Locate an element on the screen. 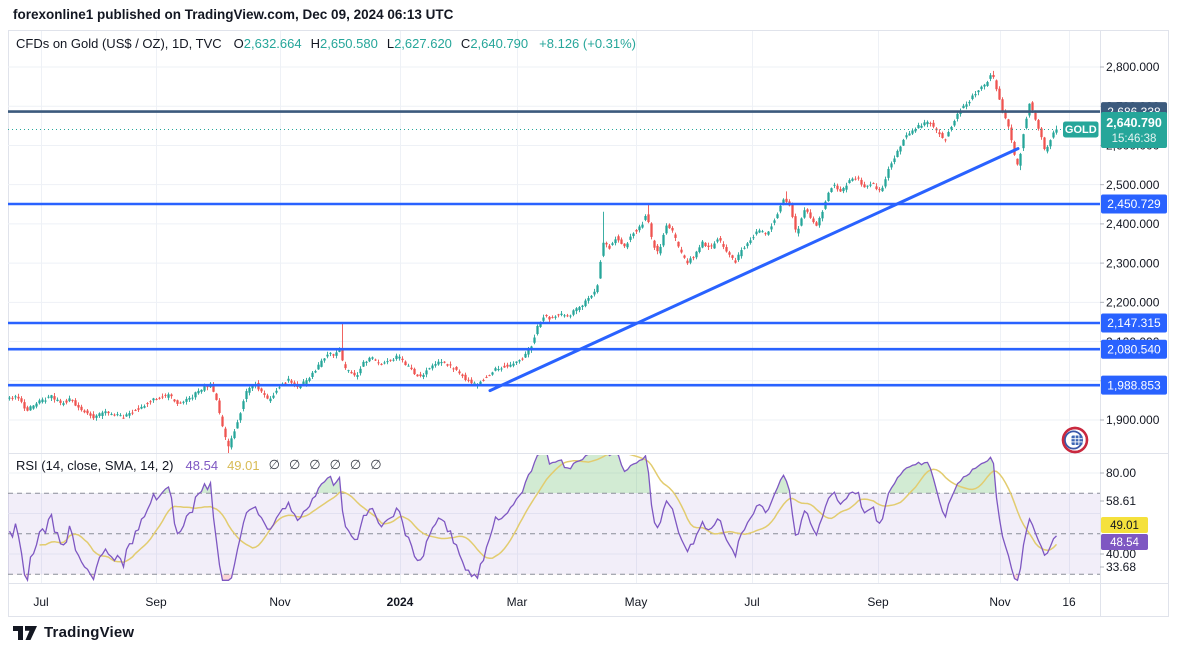  rsi-ma-badge: 49.01 is located at coordinates (1124, 525).